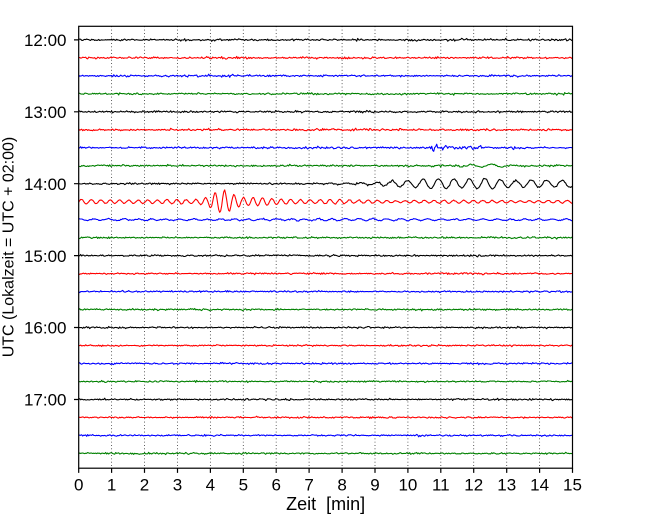 This screenshot has height=525, width=650. I want to click on svg-text: 13:00, so click(45, 112).